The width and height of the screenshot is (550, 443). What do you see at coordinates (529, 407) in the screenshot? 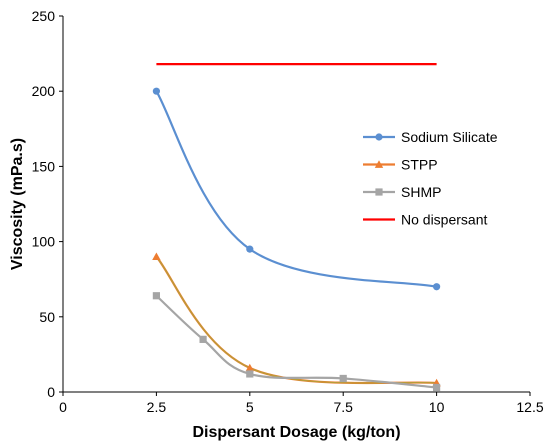
I see `x-tick-label: 12.5` at bounding box center [529, 407].